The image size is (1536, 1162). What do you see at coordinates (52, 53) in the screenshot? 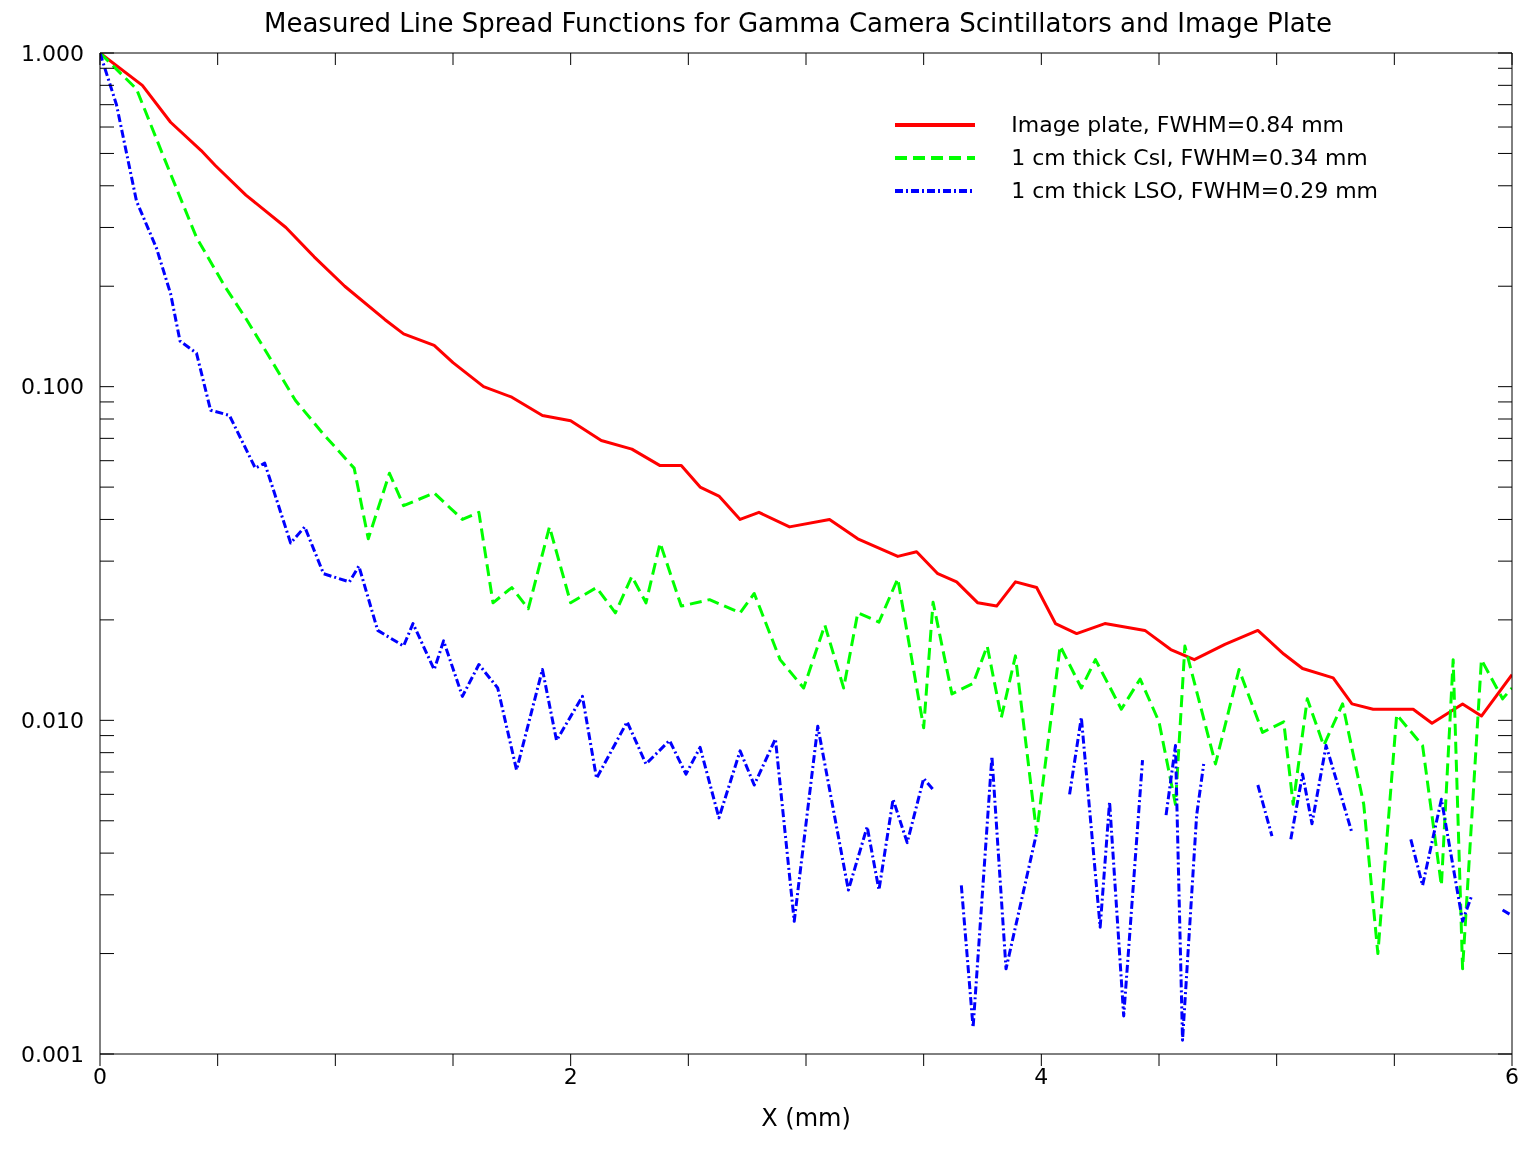
I see `y-tick-label: 1.000` at bounding box center [52, 53].